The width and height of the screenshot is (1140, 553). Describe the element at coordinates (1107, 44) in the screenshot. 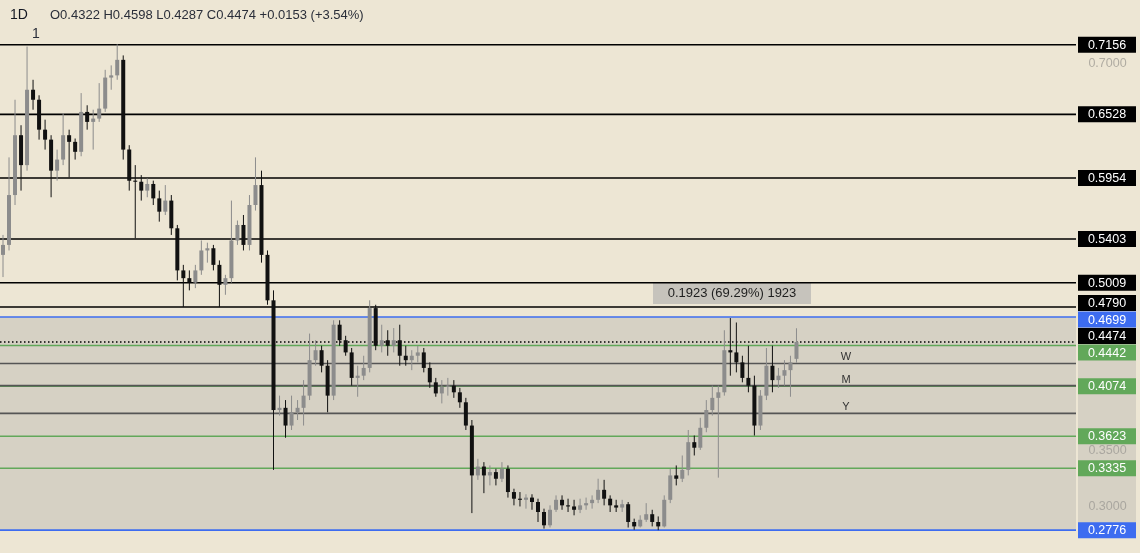

I see `ref-line-label: 0.7156` at that location.